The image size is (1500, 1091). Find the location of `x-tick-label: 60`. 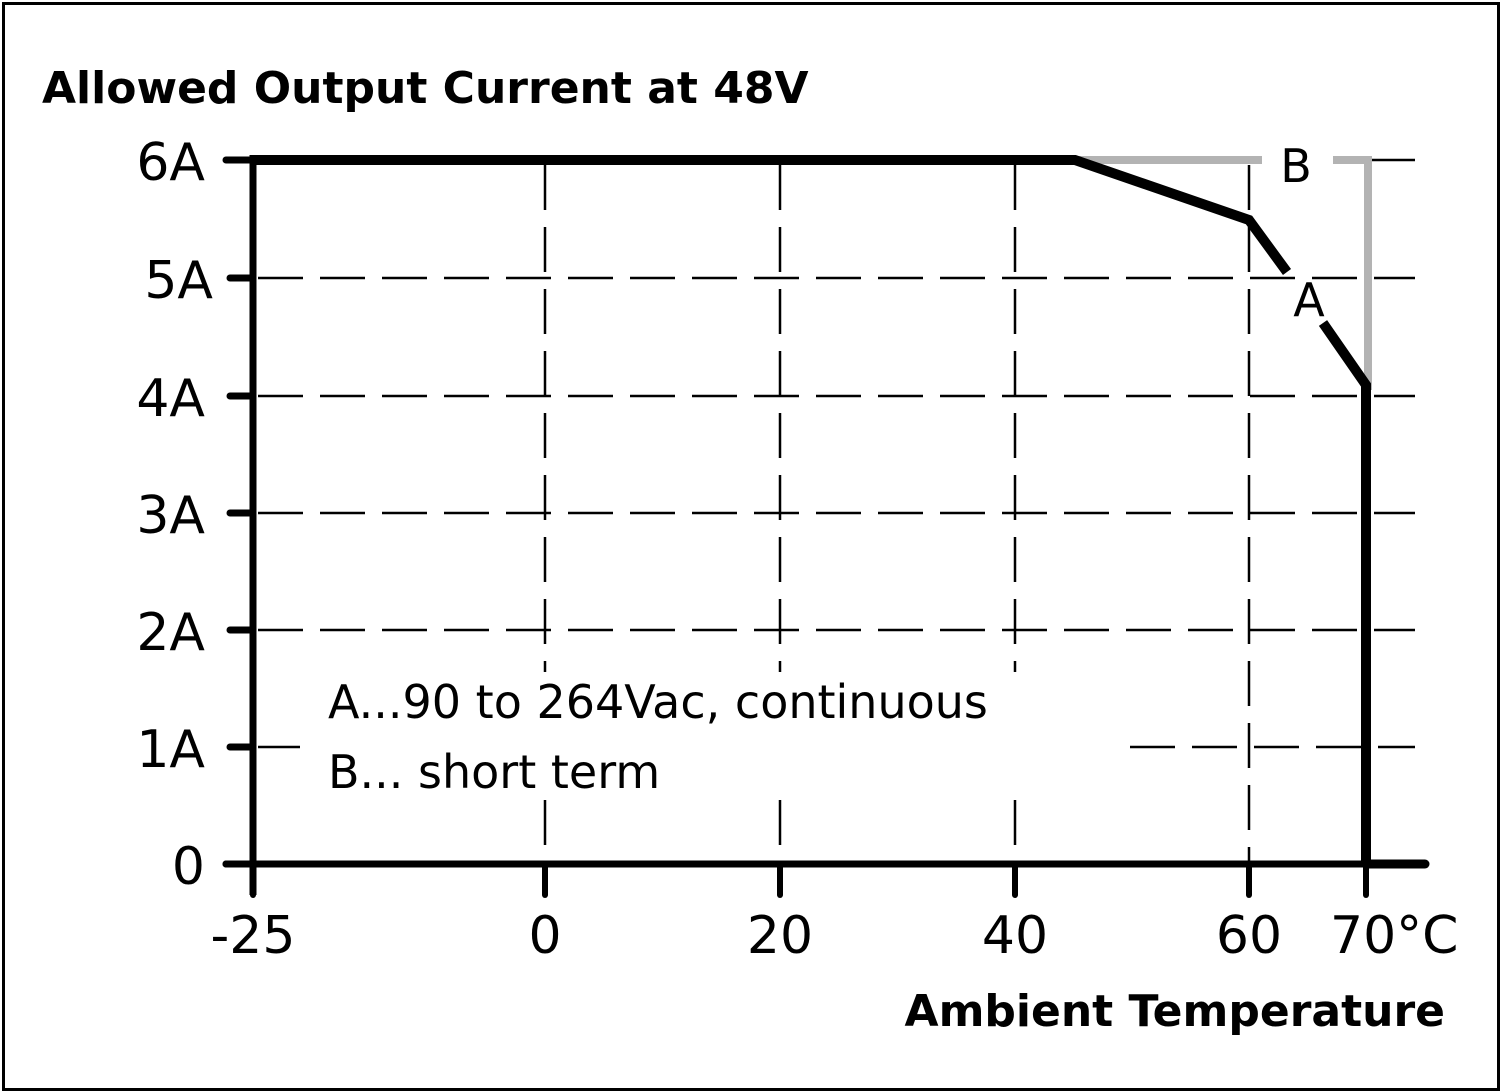

x-tick-label: 60 is located at coordinates (1249, 936).